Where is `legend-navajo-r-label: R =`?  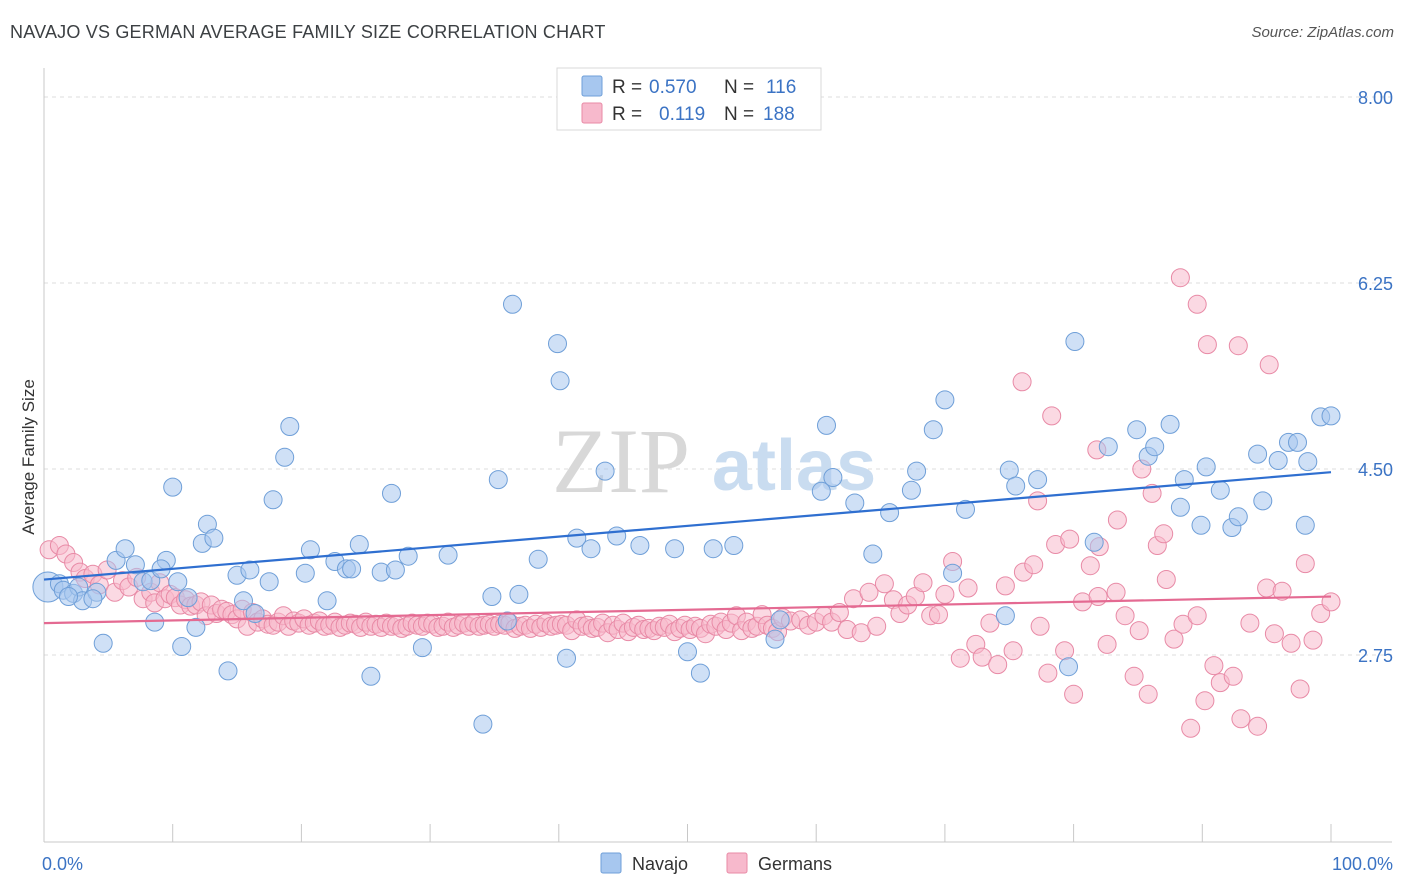
legend-navajo-r-label: R = is located at coordinates (627, 87).